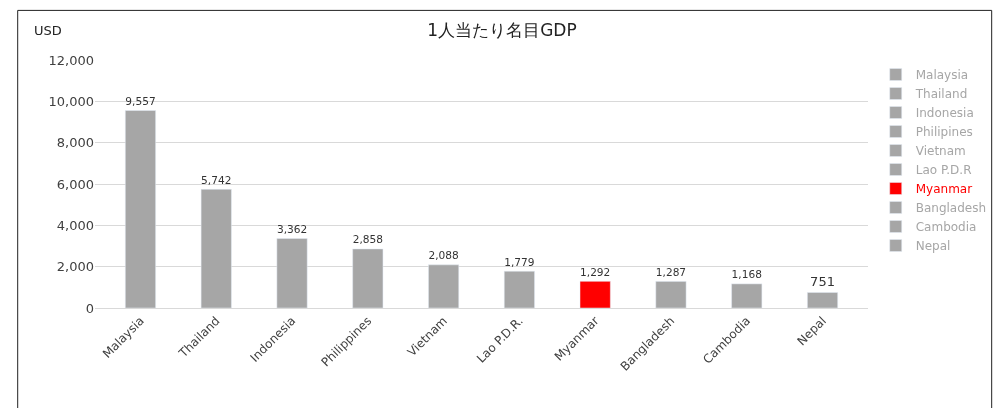  Describe the element at coordinates (951, 208) in the screenshot. I see `legend-label: Bangladesh` at that location.